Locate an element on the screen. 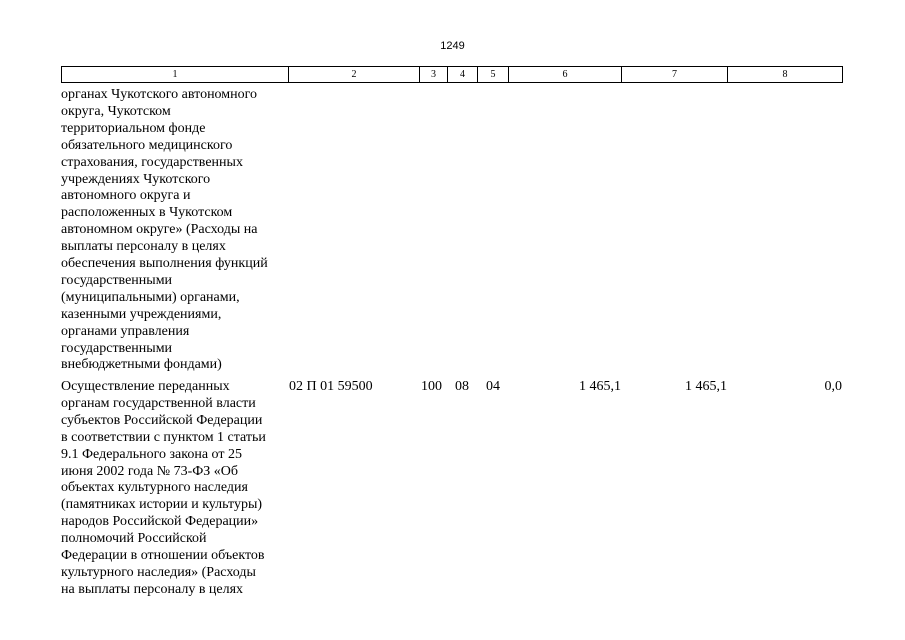  row-name-line: в соответствии с пунктом 1 статьи is located at coordinates (163, 437).